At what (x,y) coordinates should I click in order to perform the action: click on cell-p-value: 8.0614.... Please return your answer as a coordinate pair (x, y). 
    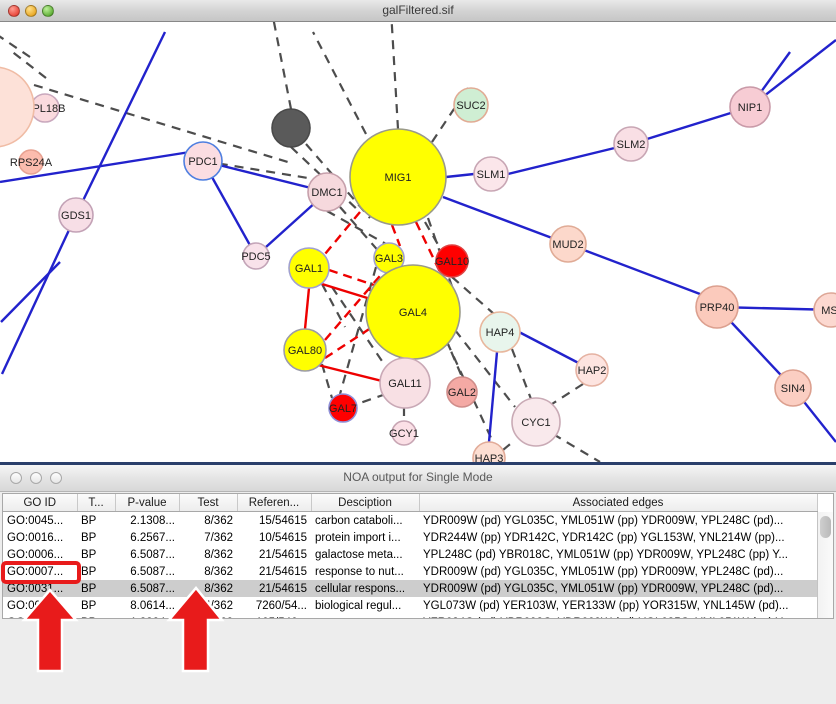
    Looking at the image, I should click on (152, 605).